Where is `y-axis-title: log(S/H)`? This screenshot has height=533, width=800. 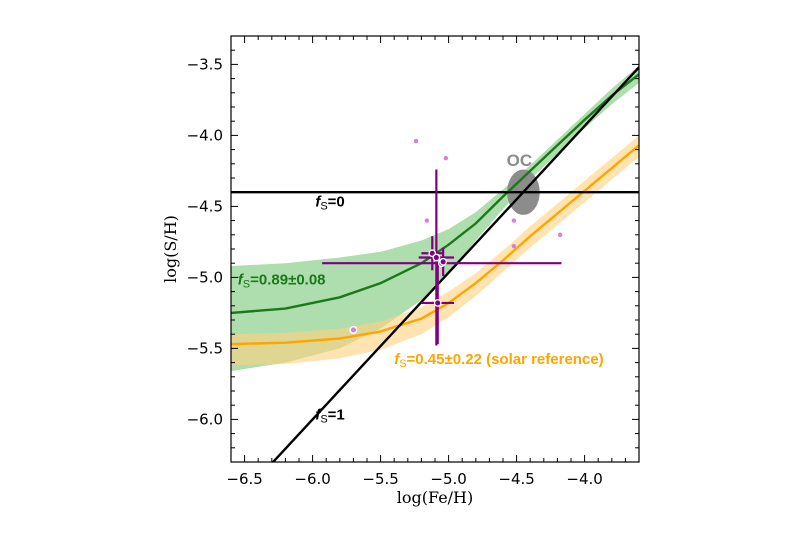
y-axis-title: log(S/H) is located at coordinates (170, 249).